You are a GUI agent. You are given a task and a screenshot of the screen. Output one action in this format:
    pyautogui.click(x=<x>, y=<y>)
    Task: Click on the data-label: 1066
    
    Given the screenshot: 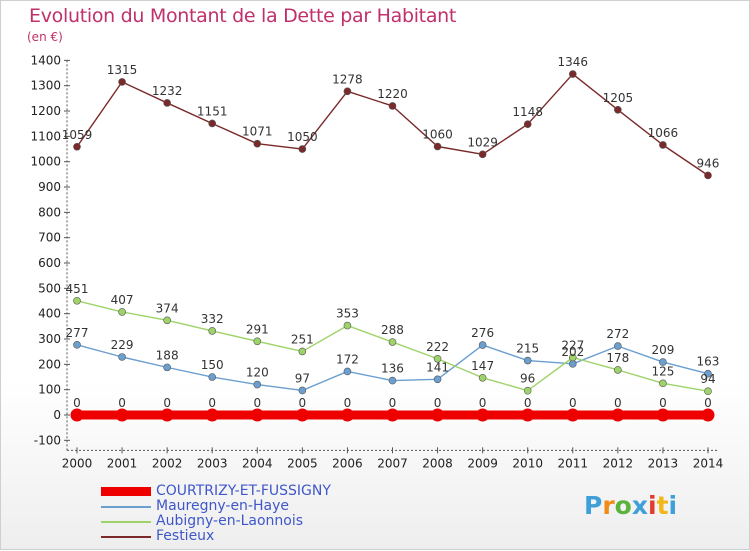 What is the action you would take?
    pyautogui.click(x=663, y=133)
    